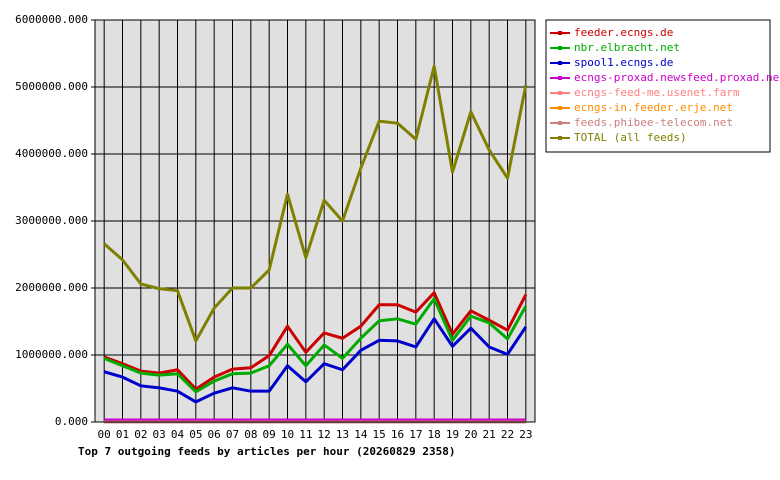  What do you see at coordinates (51, 220) in the screenshot?
I see `y-tick-label: 3000000.000` at bounding box center [51, 220].